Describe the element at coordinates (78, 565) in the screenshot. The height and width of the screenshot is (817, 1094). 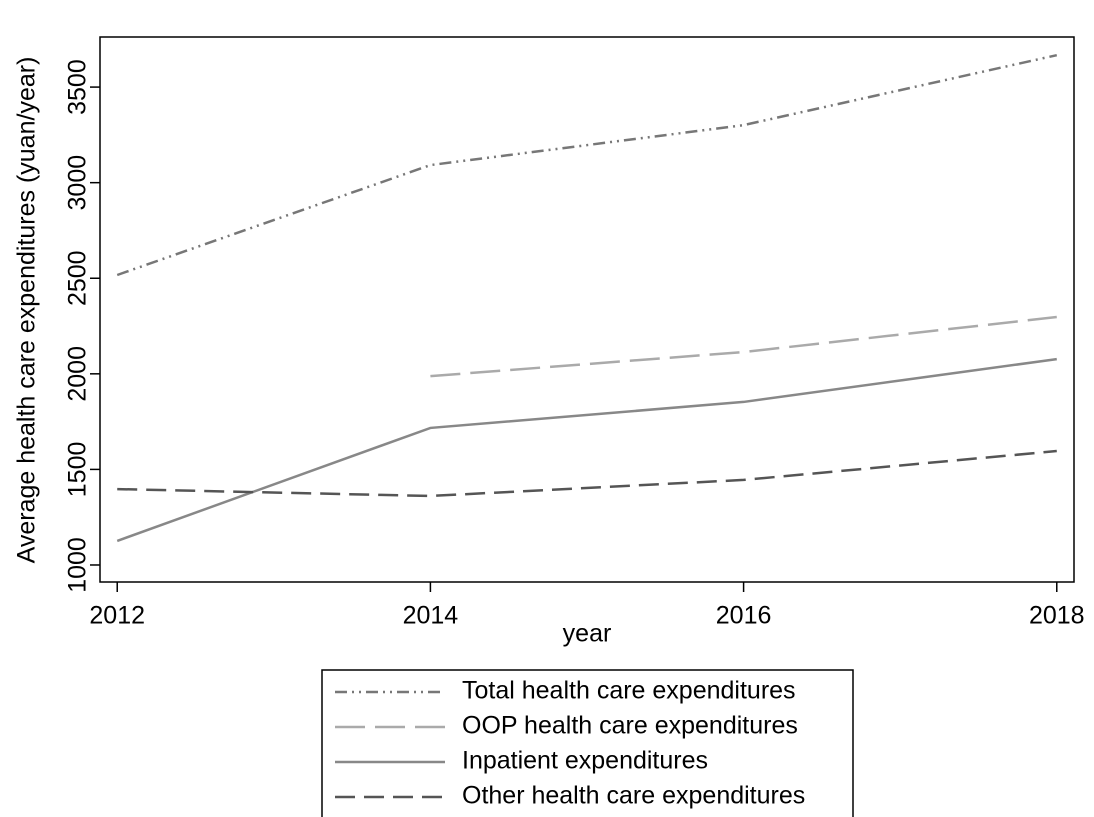
I see `y-tick-label: 1000` at that location.